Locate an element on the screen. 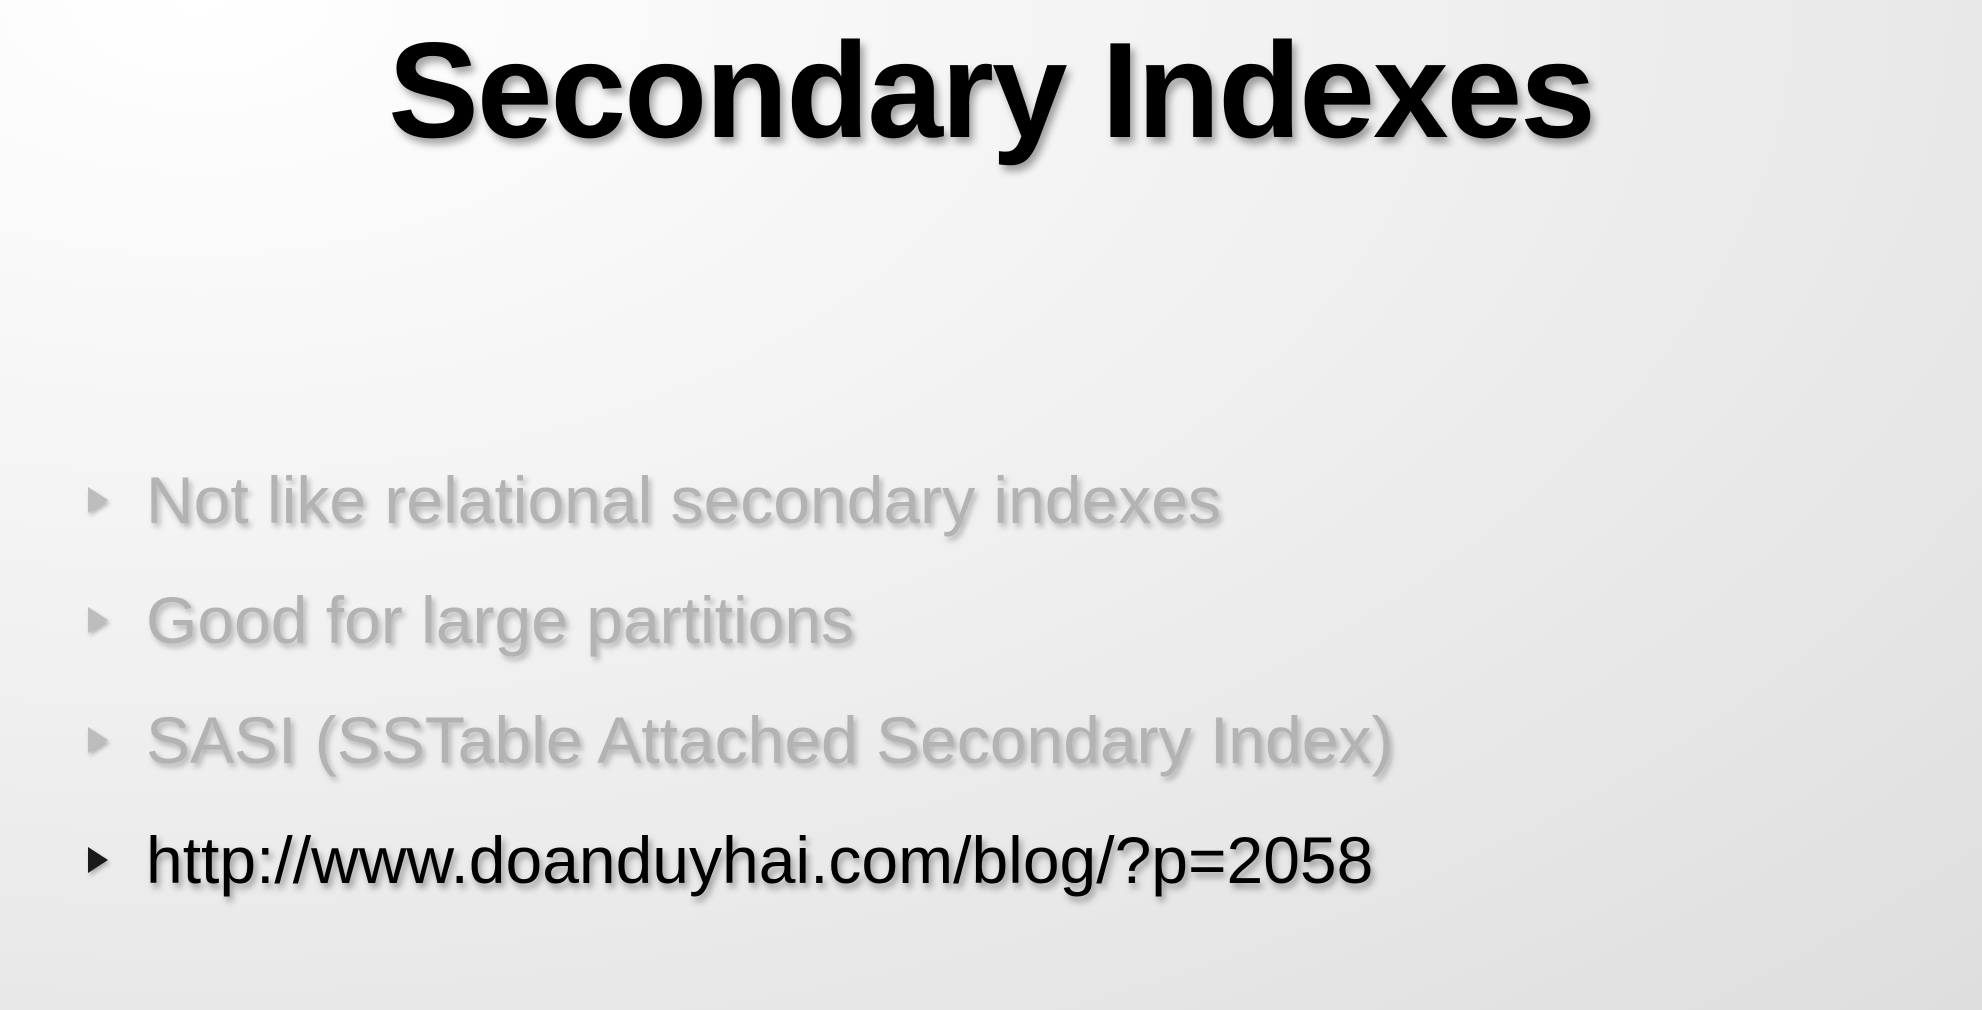  bullet-text: Not like relational secondary indexes is located at coordinates (683, 500).